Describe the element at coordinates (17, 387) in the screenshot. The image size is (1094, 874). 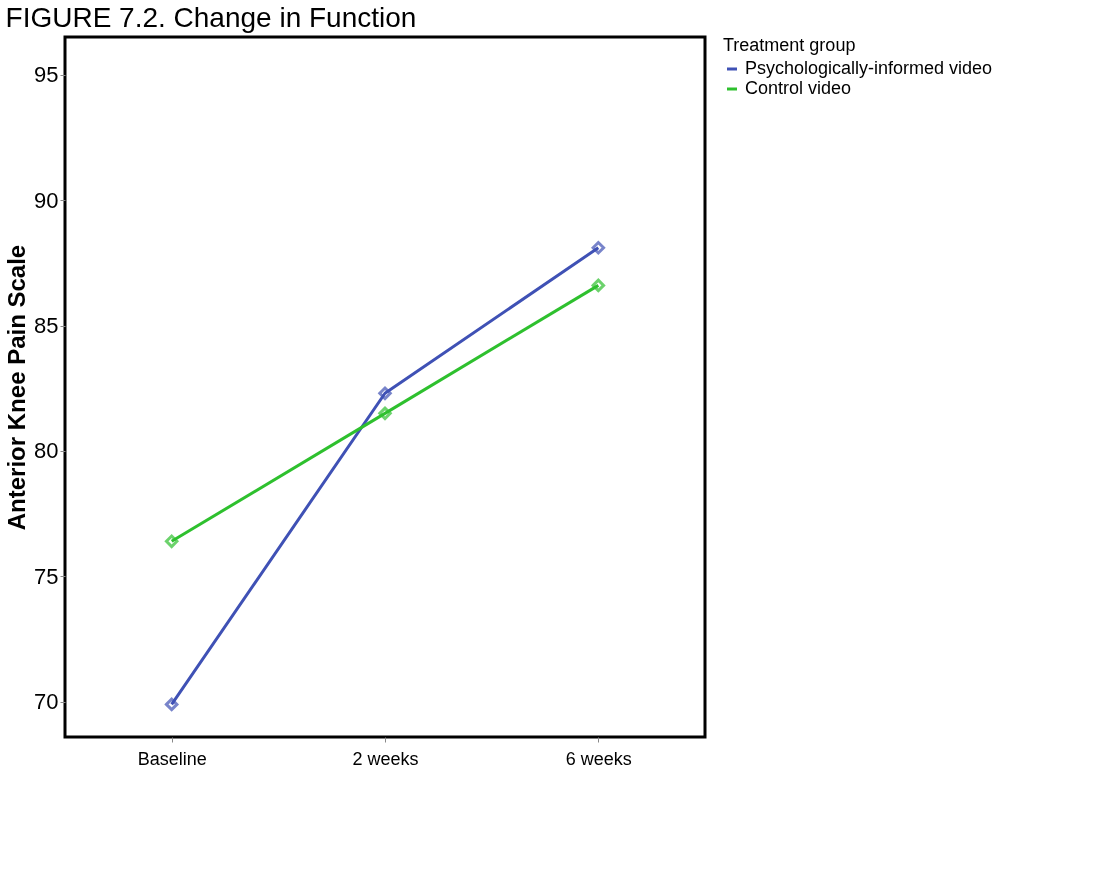
I see `y-axis-title: Anterior Knee Pain Scale` at that location.